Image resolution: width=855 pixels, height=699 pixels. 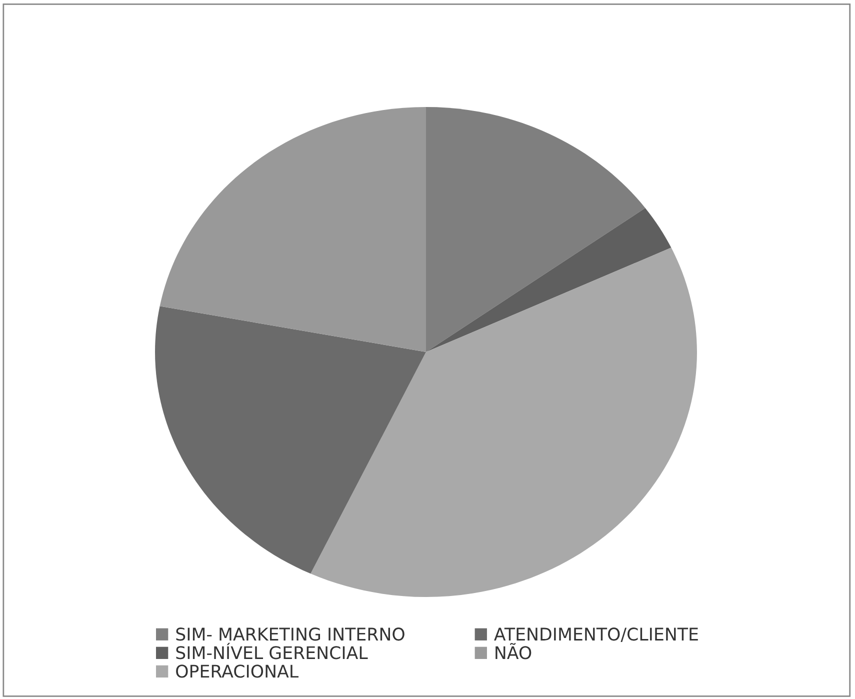 What do you see at coordinates (290, 634) in the screenshot?
I see `legend-label: SIM- MARKETING INTERNO` at bounding box center [290, 634].